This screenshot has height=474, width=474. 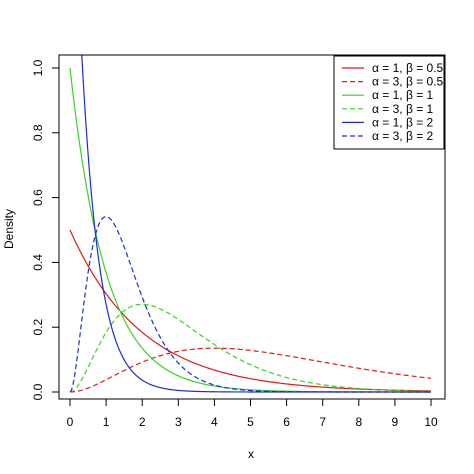 I want to click on x-tick-label: 7, so click(x=322, y=422).